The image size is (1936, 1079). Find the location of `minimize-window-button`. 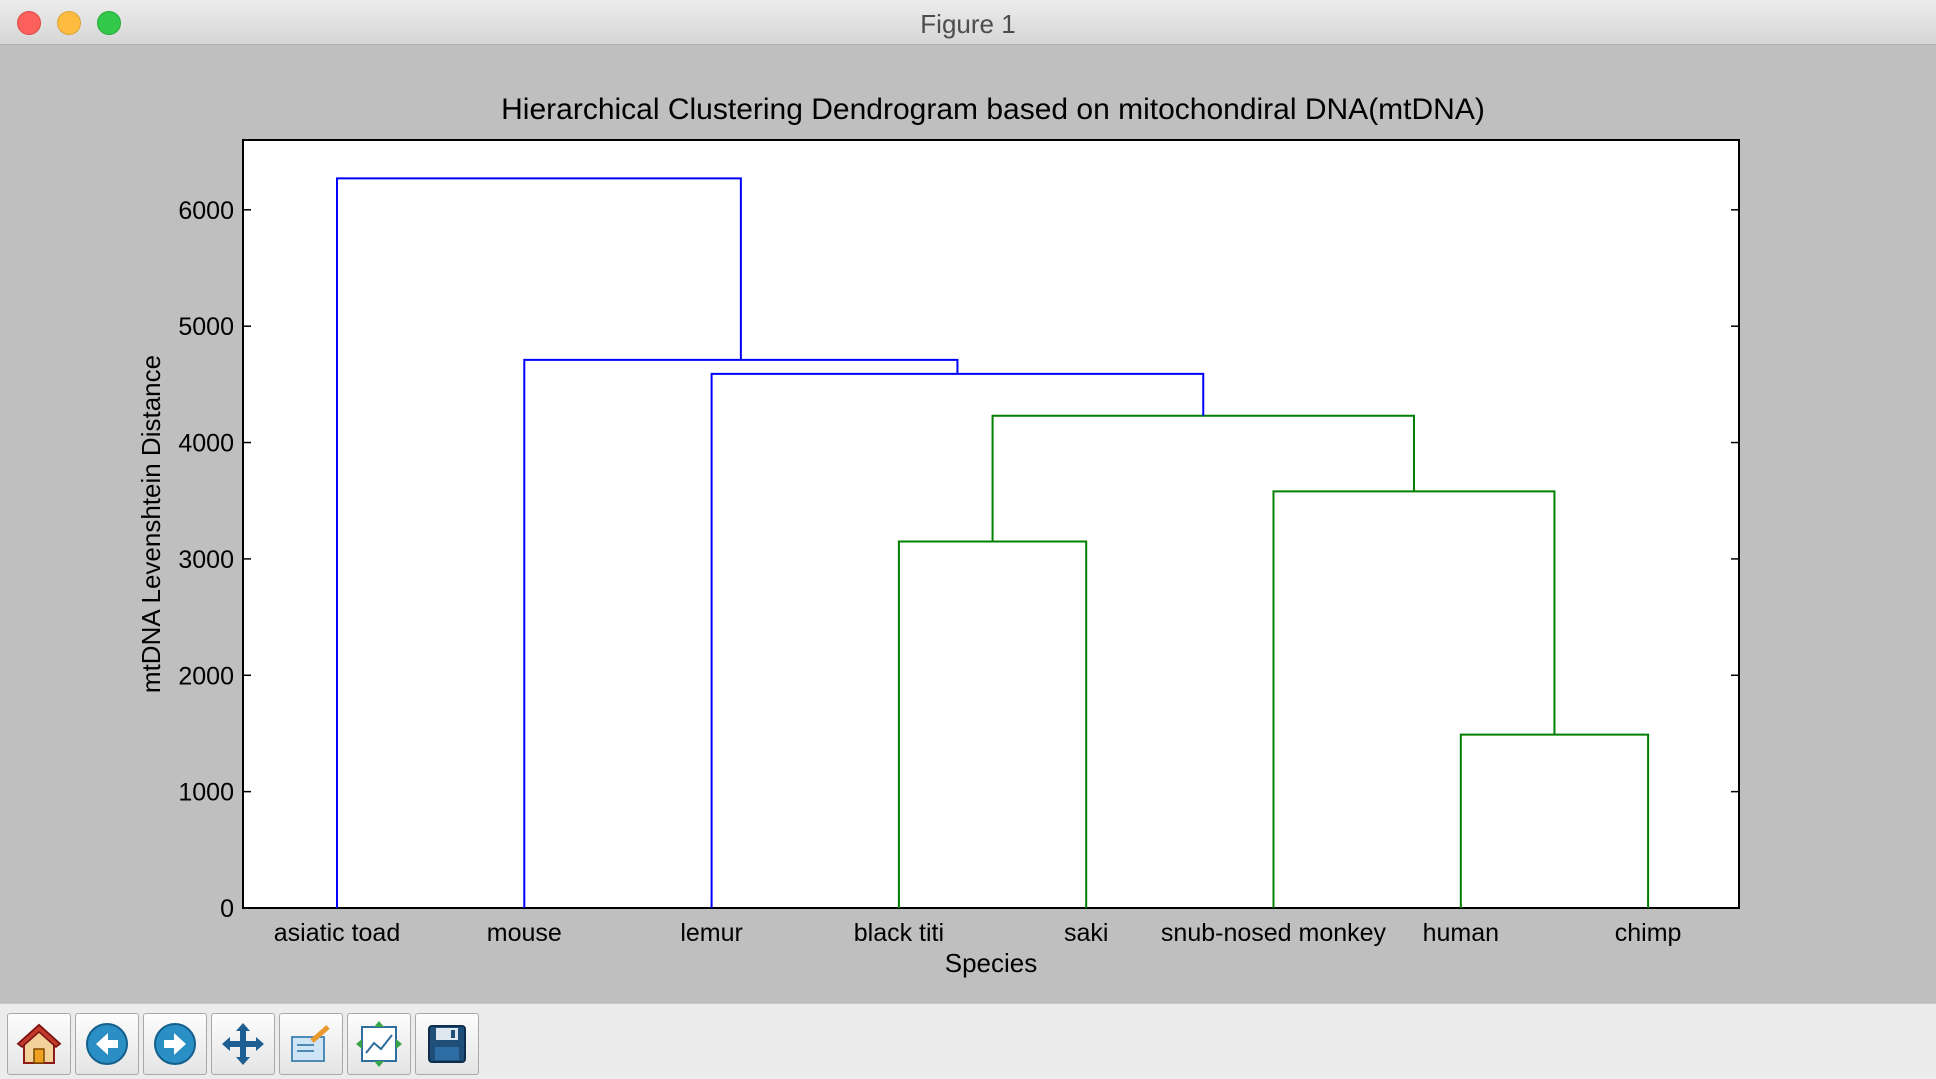

minimize-window-button is located at coordinates (69, 23).